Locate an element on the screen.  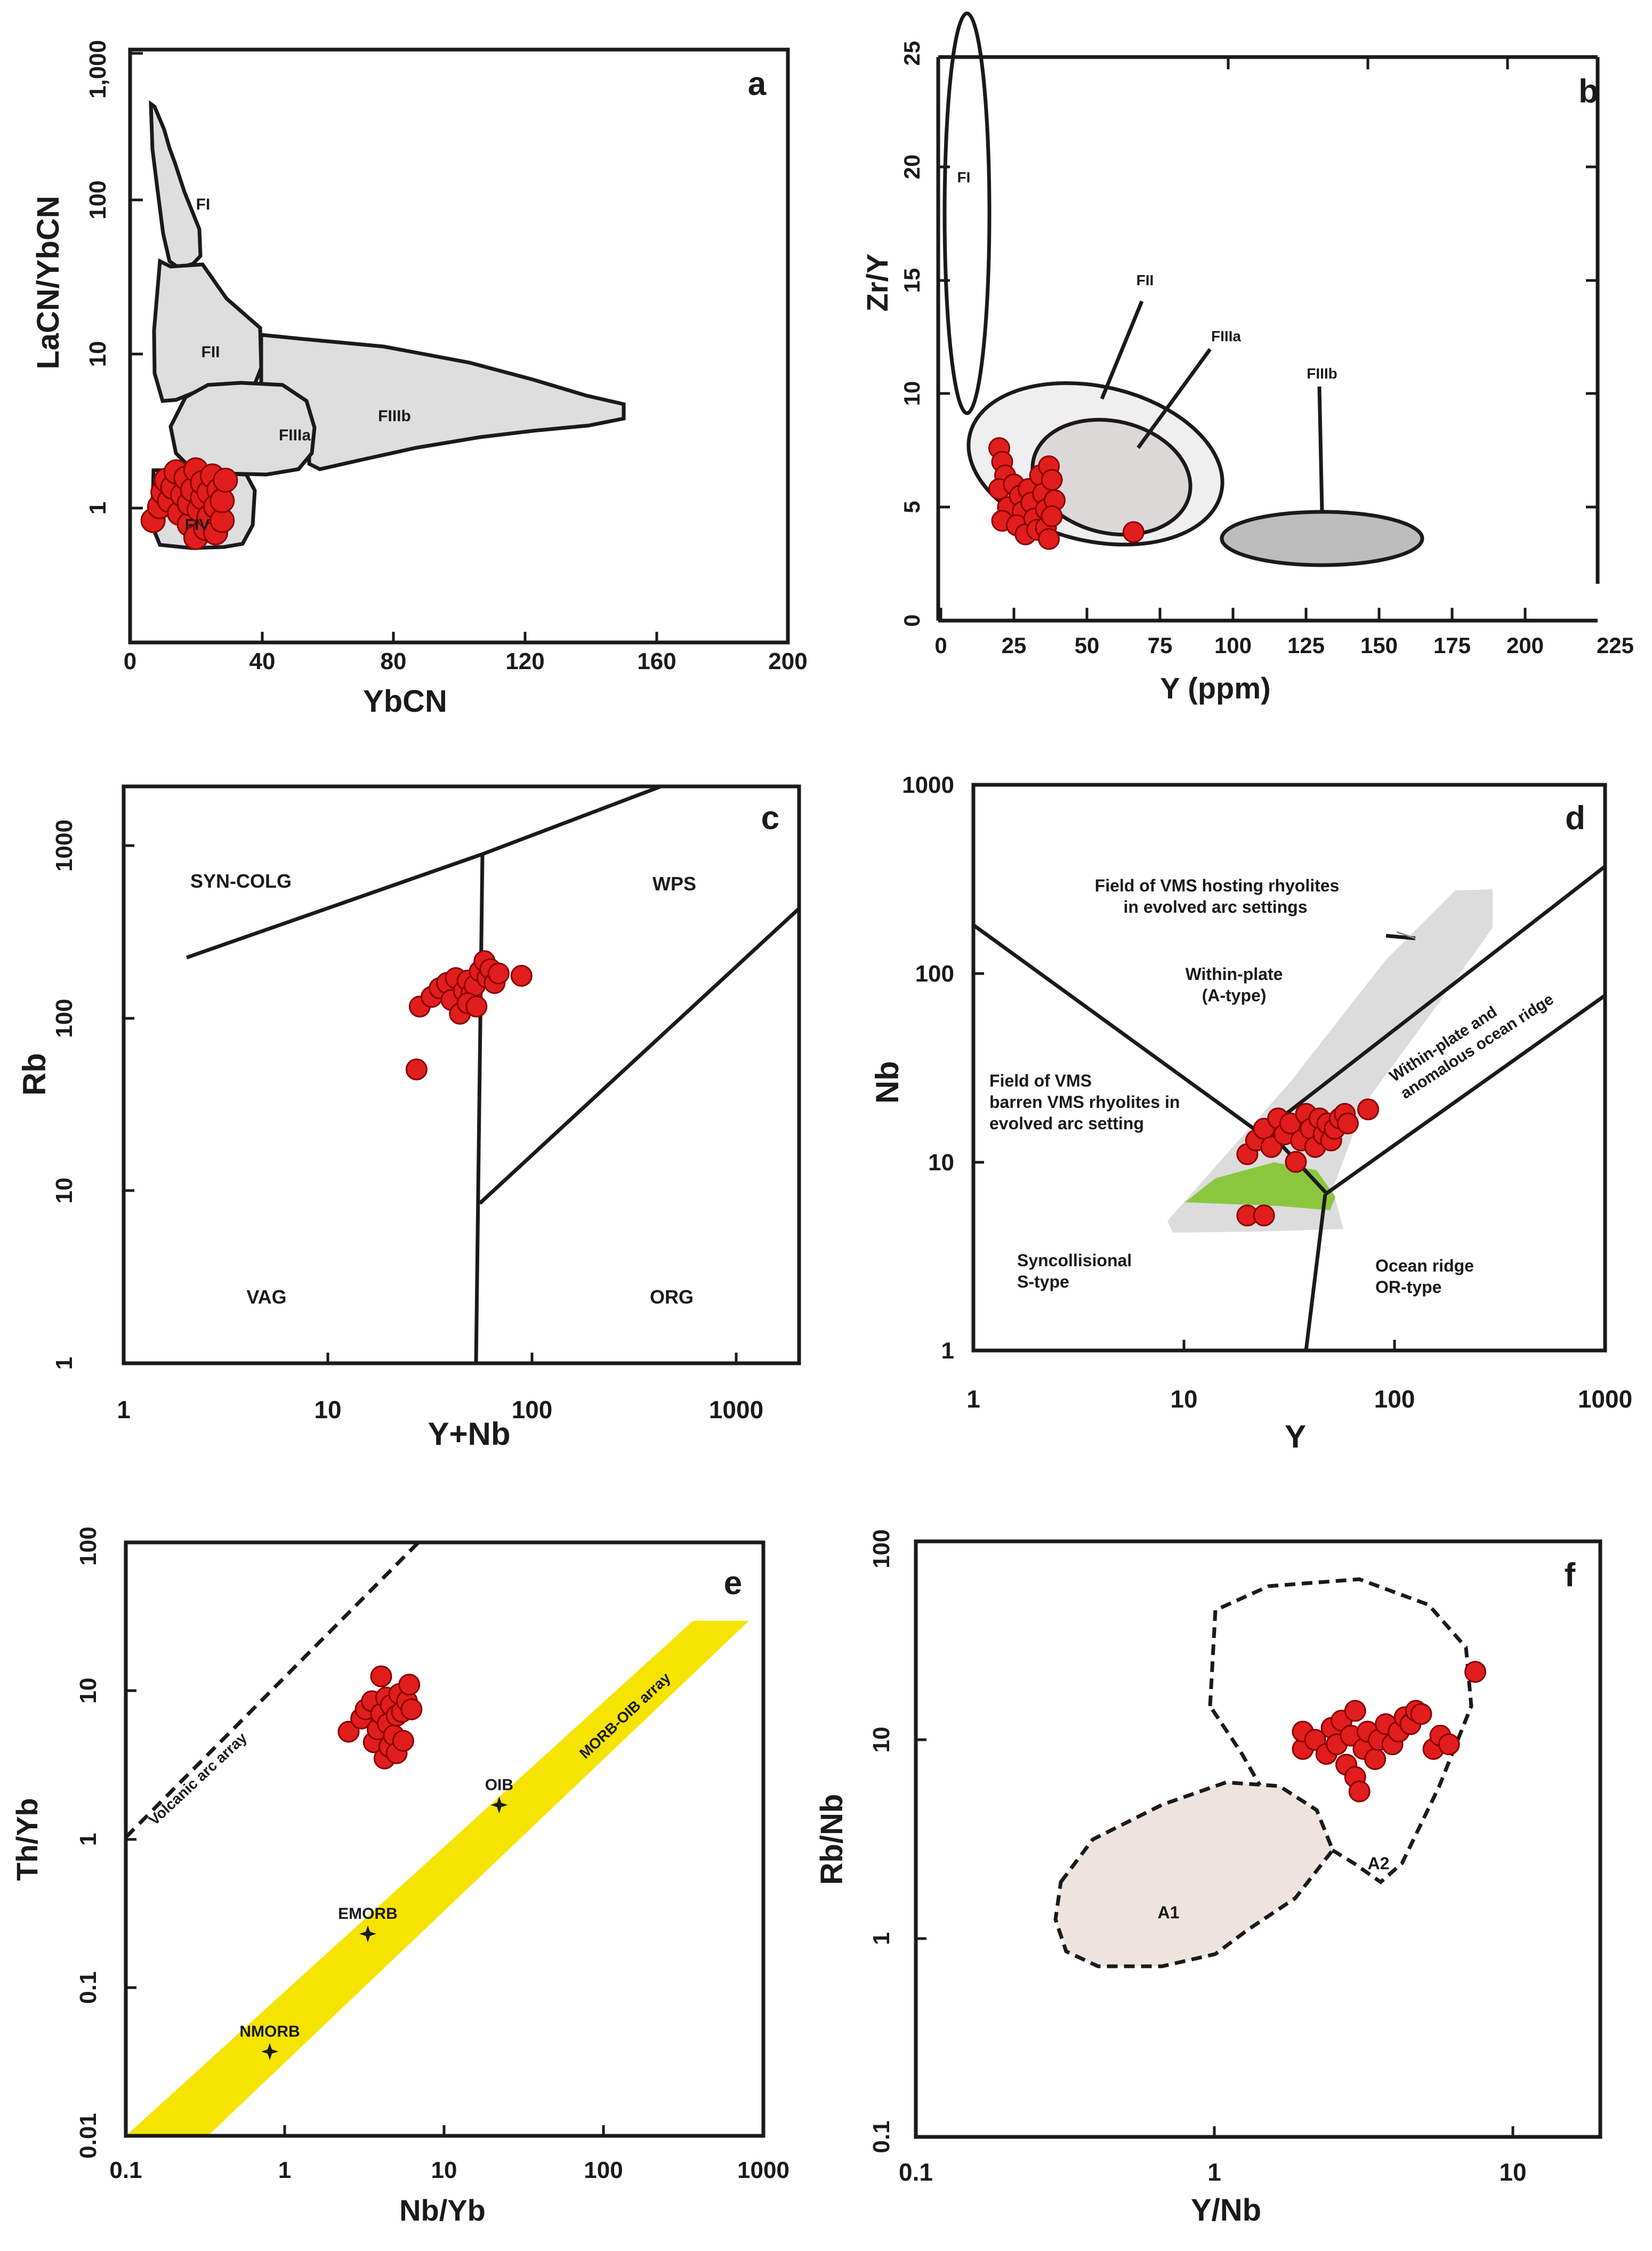
tick-label: 75 is located at coordinates (1160, 645).